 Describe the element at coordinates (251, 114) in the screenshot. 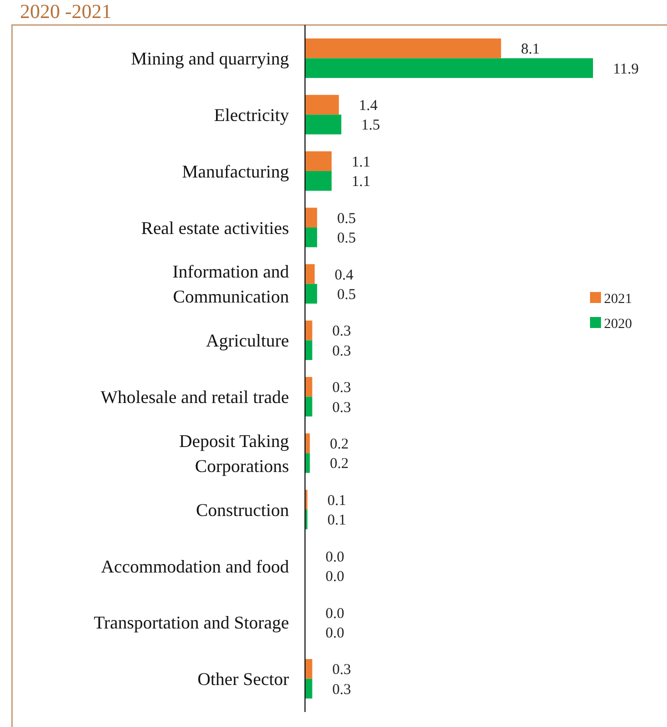

I see `y-tick-label: Electricity` at that location.